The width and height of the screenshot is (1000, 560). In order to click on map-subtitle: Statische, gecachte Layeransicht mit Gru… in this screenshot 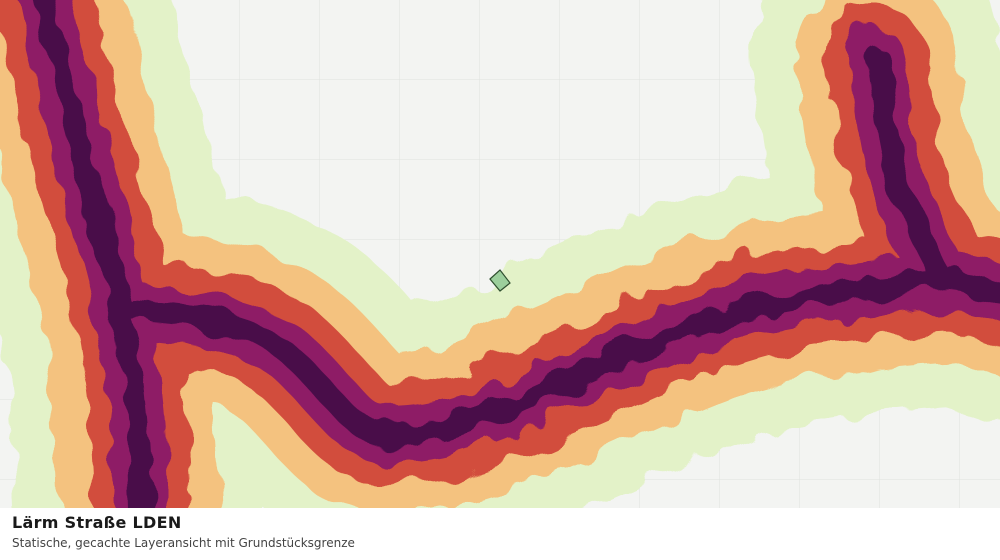, I will do `click(183, 543)`.